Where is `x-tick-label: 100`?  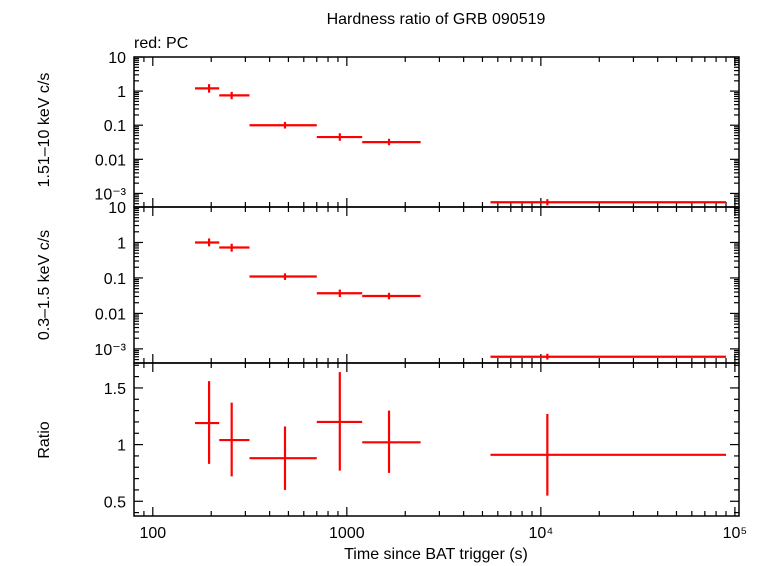
x-tick-label: 100 is located at coordinates (152, 533).